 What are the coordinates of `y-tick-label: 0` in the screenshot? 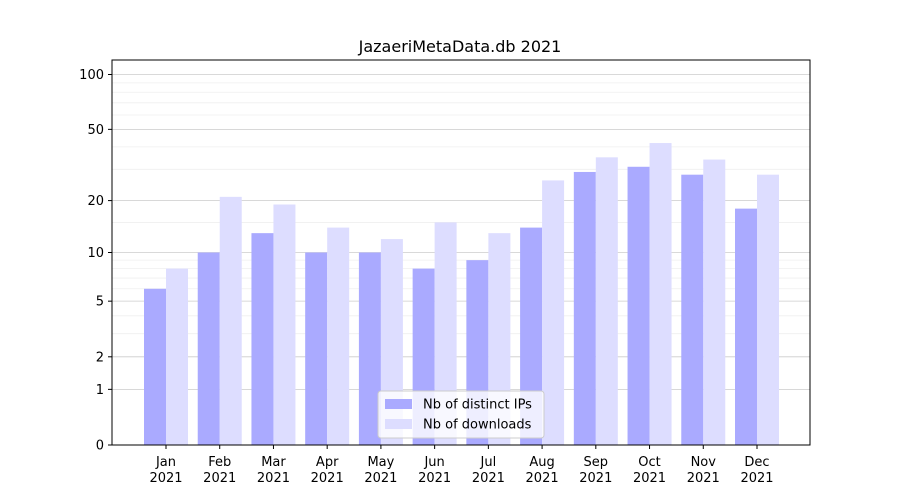 It's located at (100, 446).